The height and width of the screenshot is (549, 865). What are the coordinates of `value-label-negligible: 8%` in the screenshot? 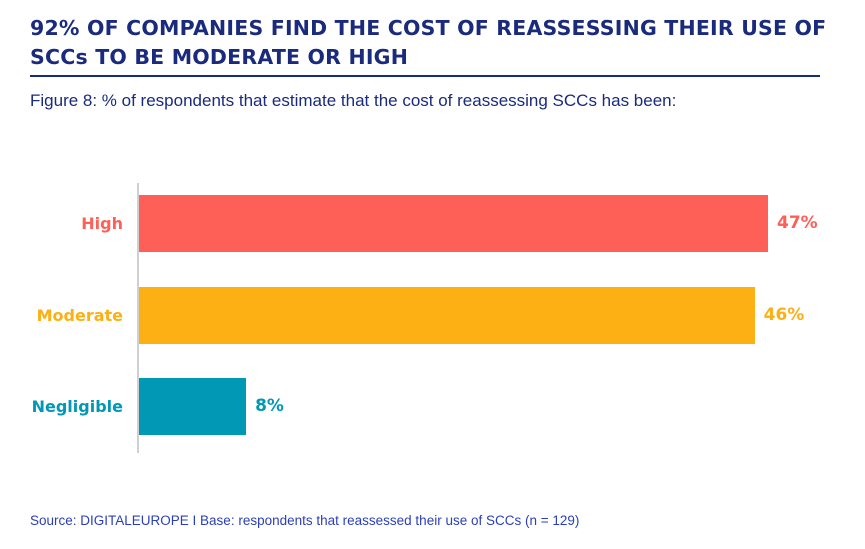 It's located at (269, 405).